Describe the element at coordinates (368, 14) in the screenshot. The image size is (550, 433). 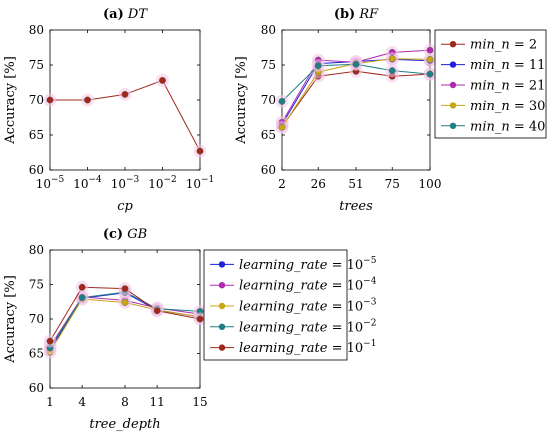
I see `panel-name: RF` at that location.